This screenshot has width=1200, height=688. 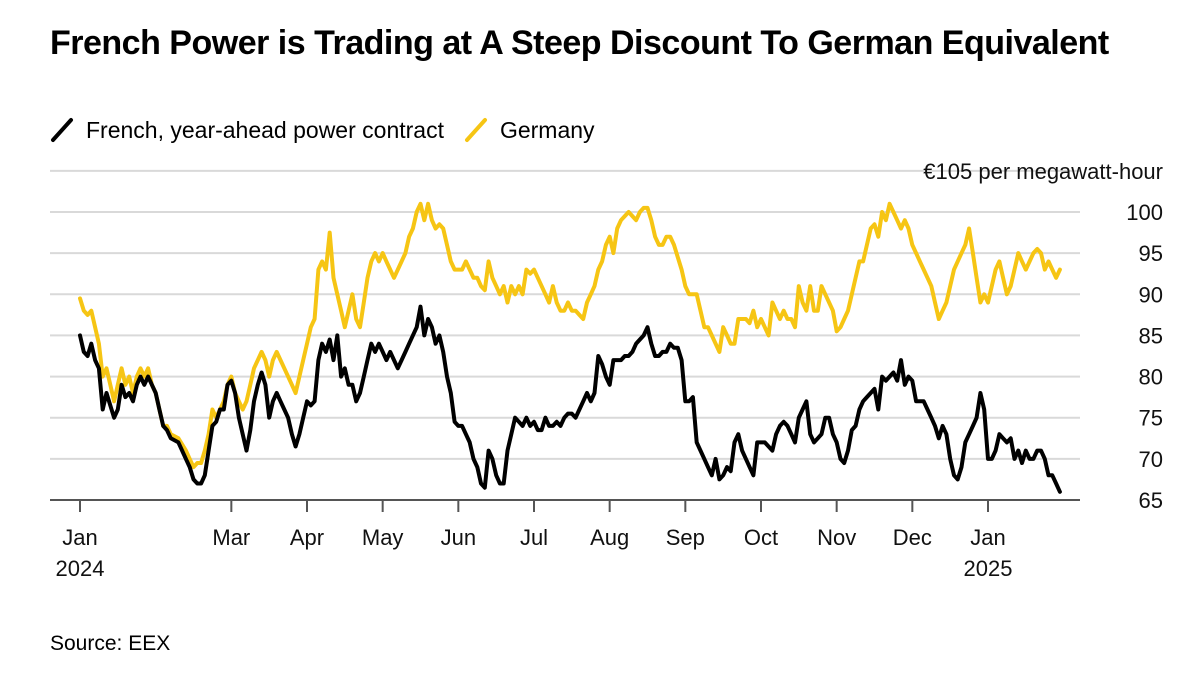 What do you see at coordinates (1151, 253) in the screenshot?
I see `y-tick-label: 95` at bounding box center [1151, 253].